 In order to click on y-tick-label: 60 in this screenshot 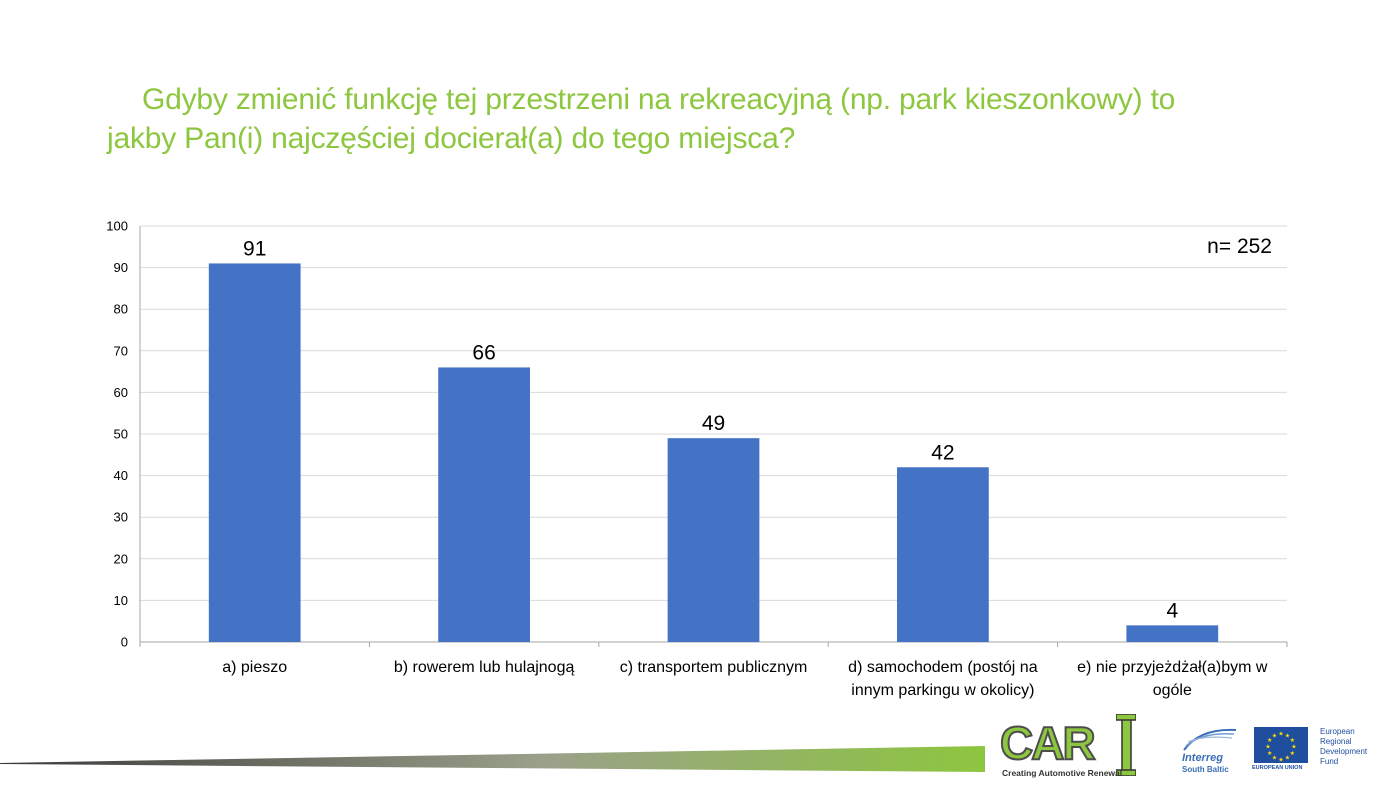, I will do `click(121, 392)`.